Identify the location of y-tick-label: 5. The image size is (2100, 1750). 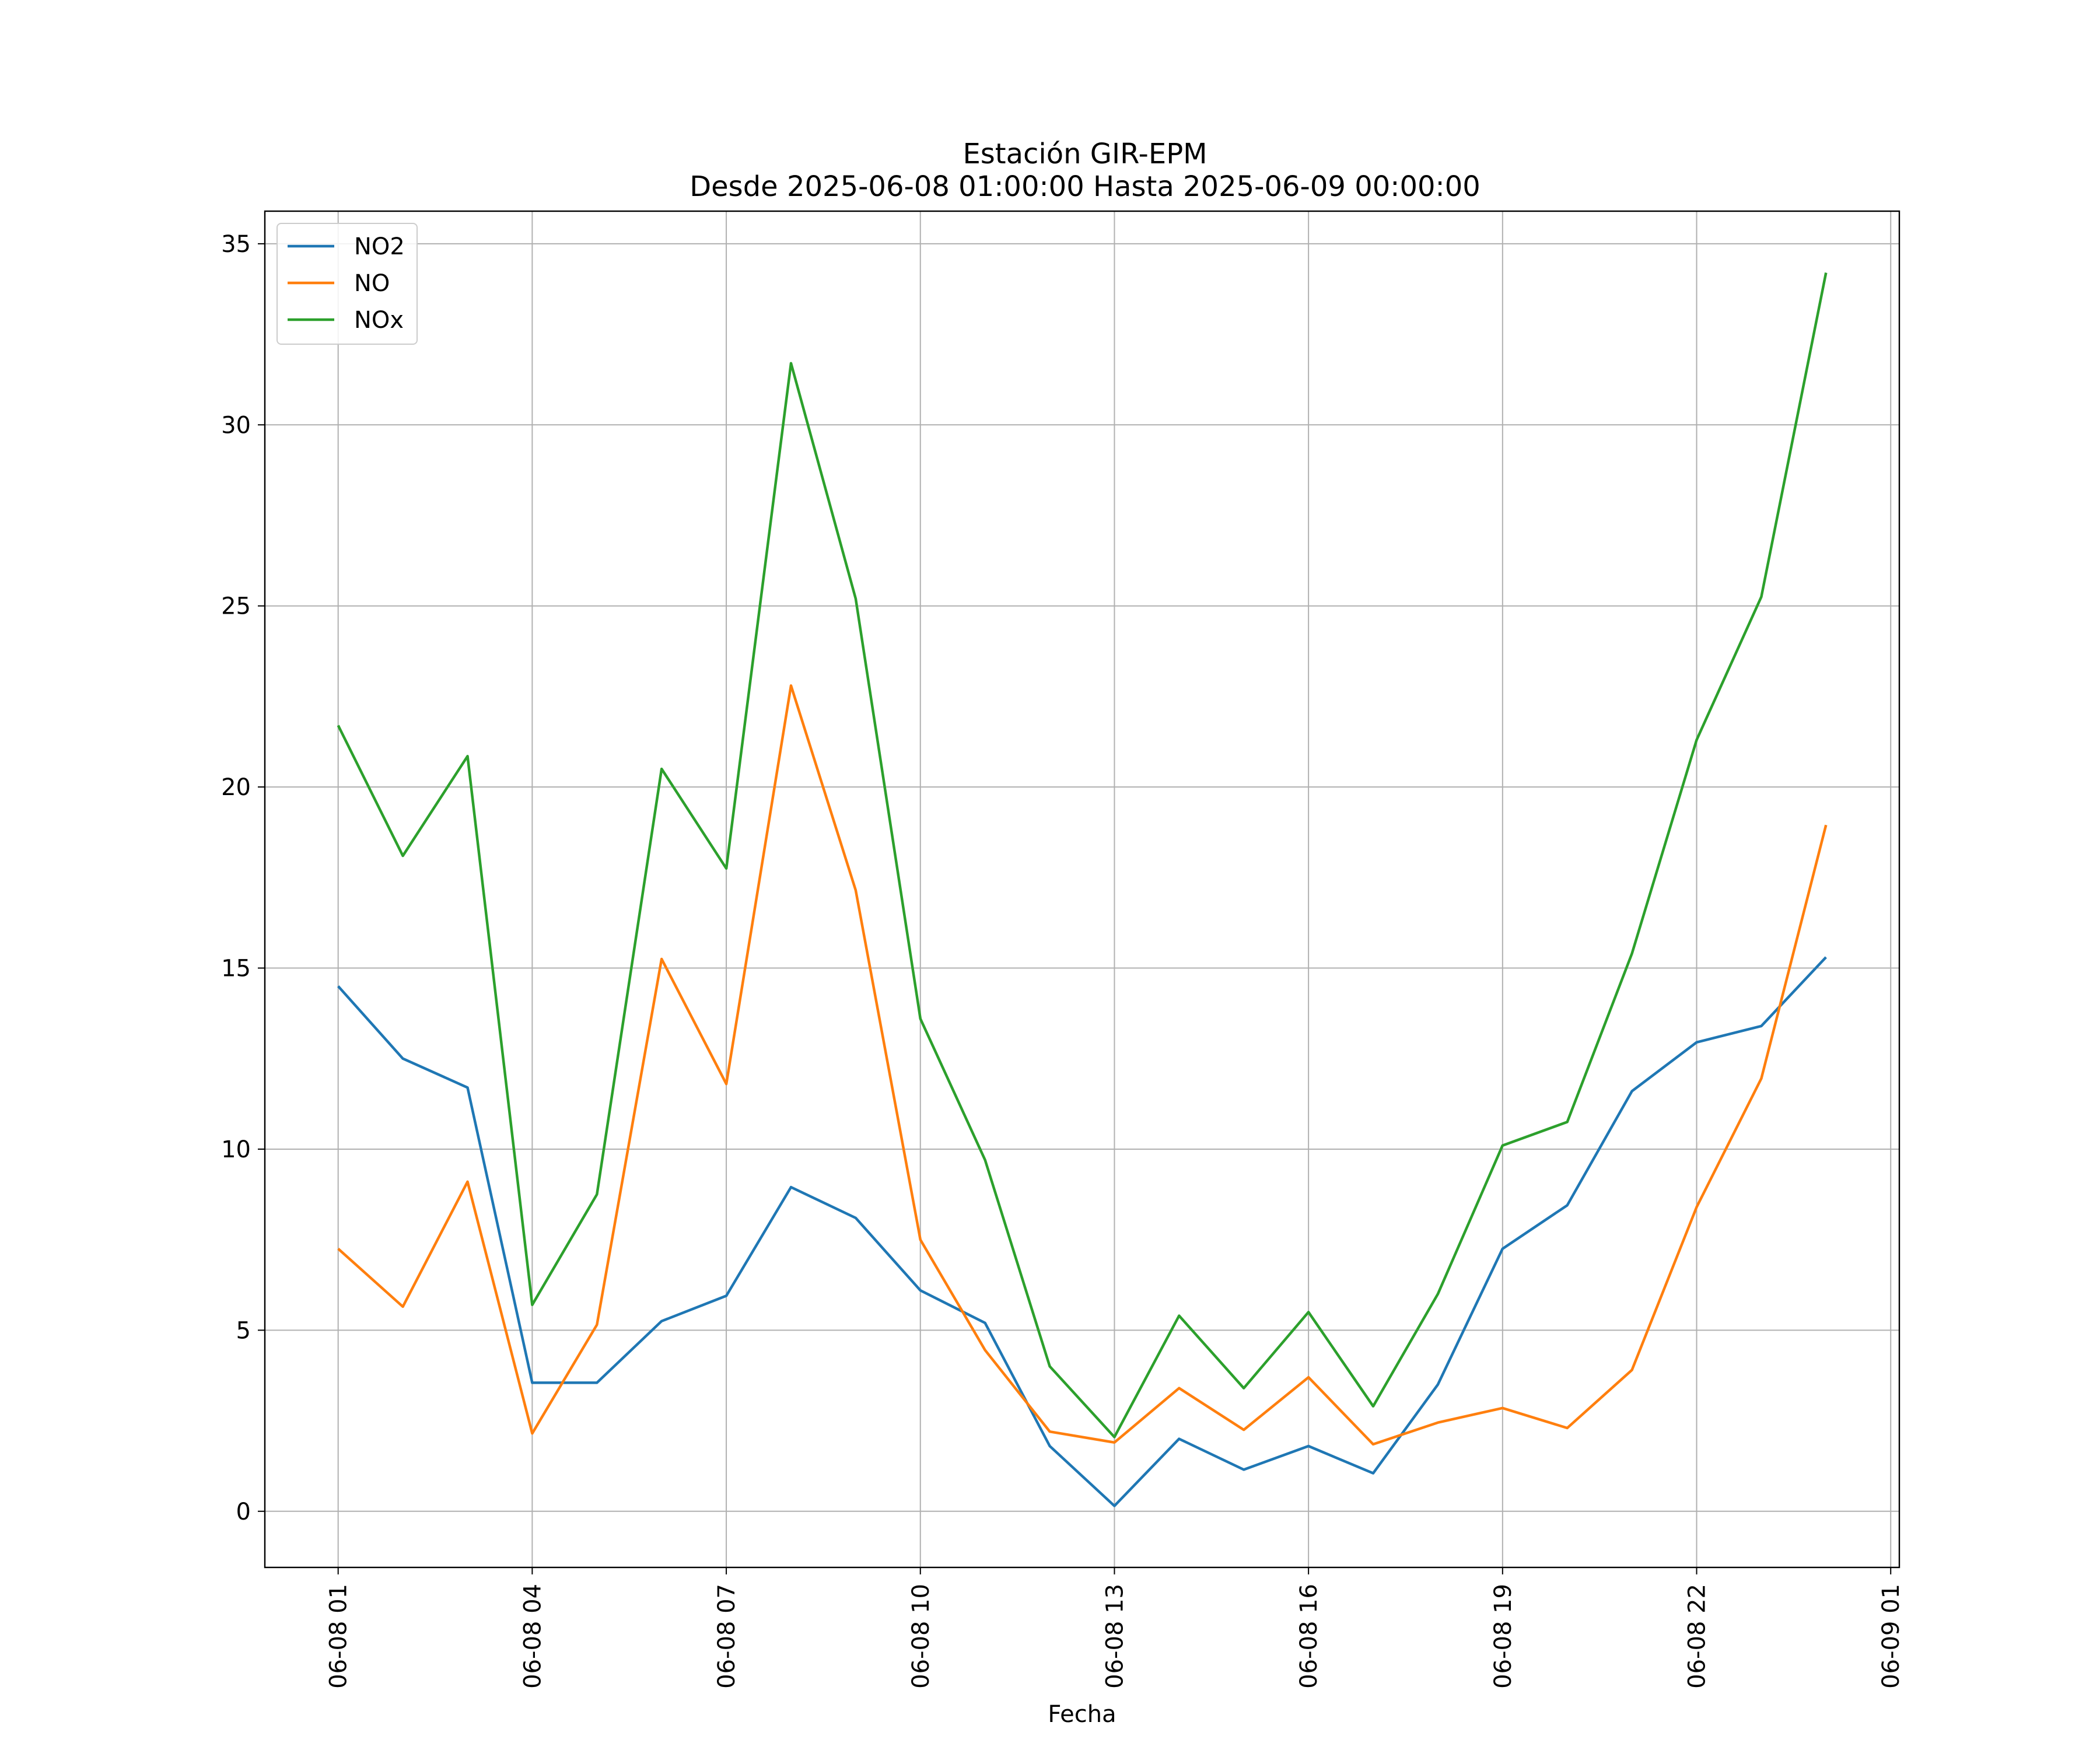
(243, 1330).